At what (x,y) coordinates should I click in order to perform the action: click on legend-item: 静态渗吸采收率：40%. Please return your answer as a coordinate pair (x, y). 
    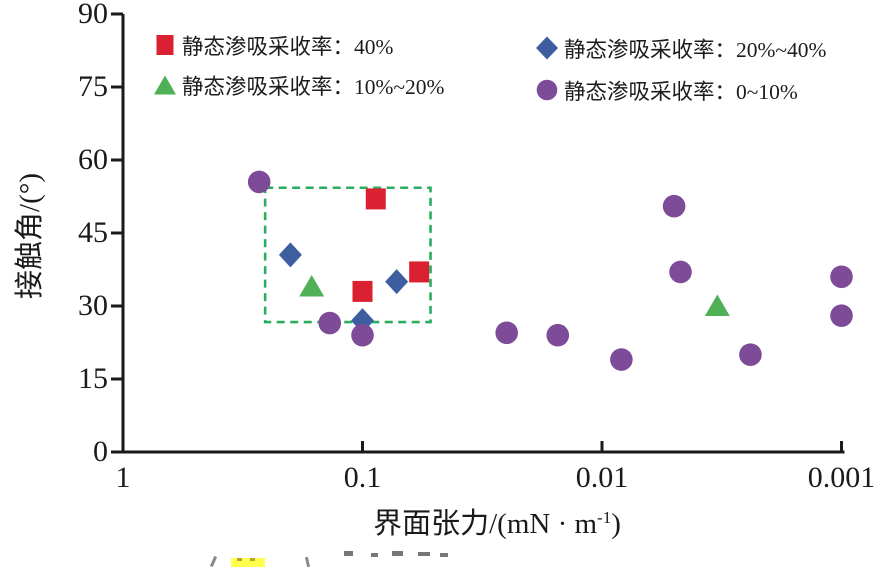
    Looking at the image, I should click on (272, 45).